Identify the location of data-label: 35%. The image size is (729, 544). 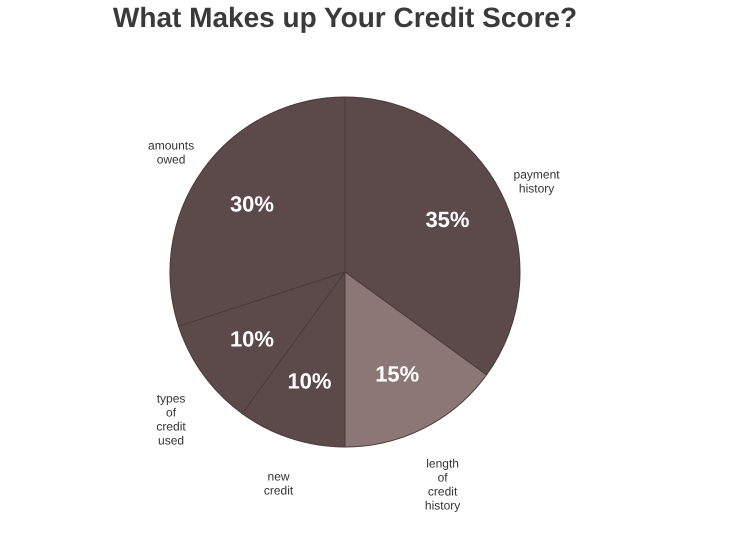
(447, 219).